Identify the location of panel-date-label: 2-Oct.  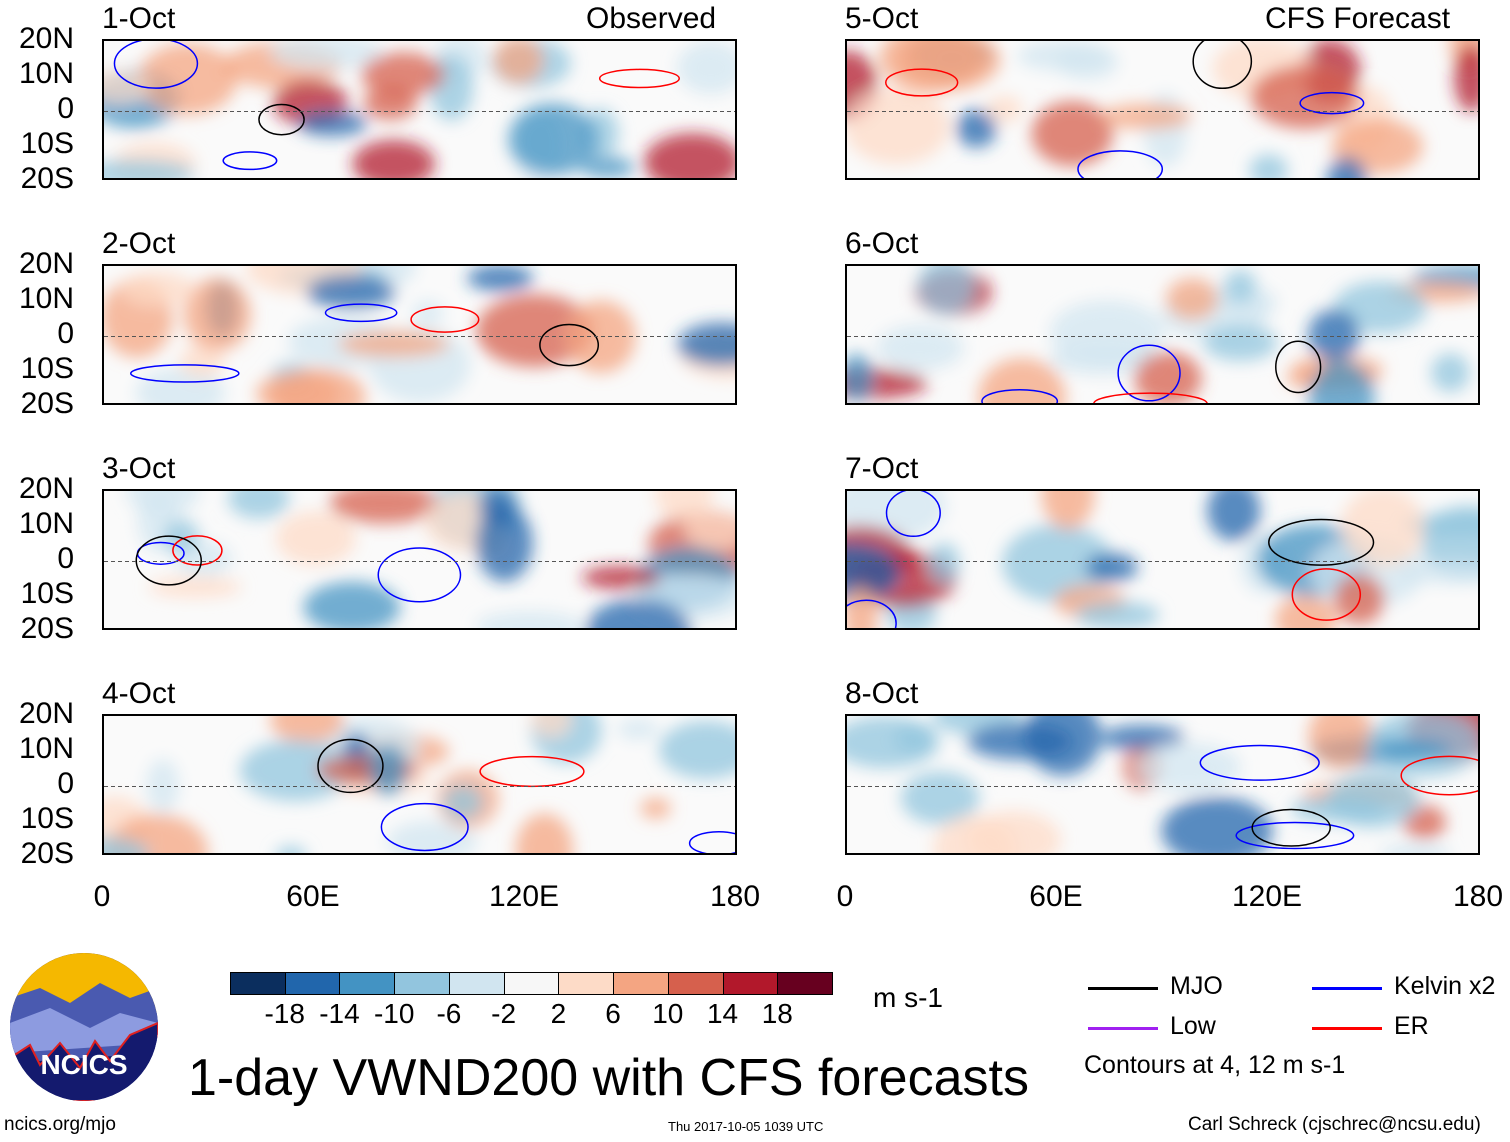
(139, 243).